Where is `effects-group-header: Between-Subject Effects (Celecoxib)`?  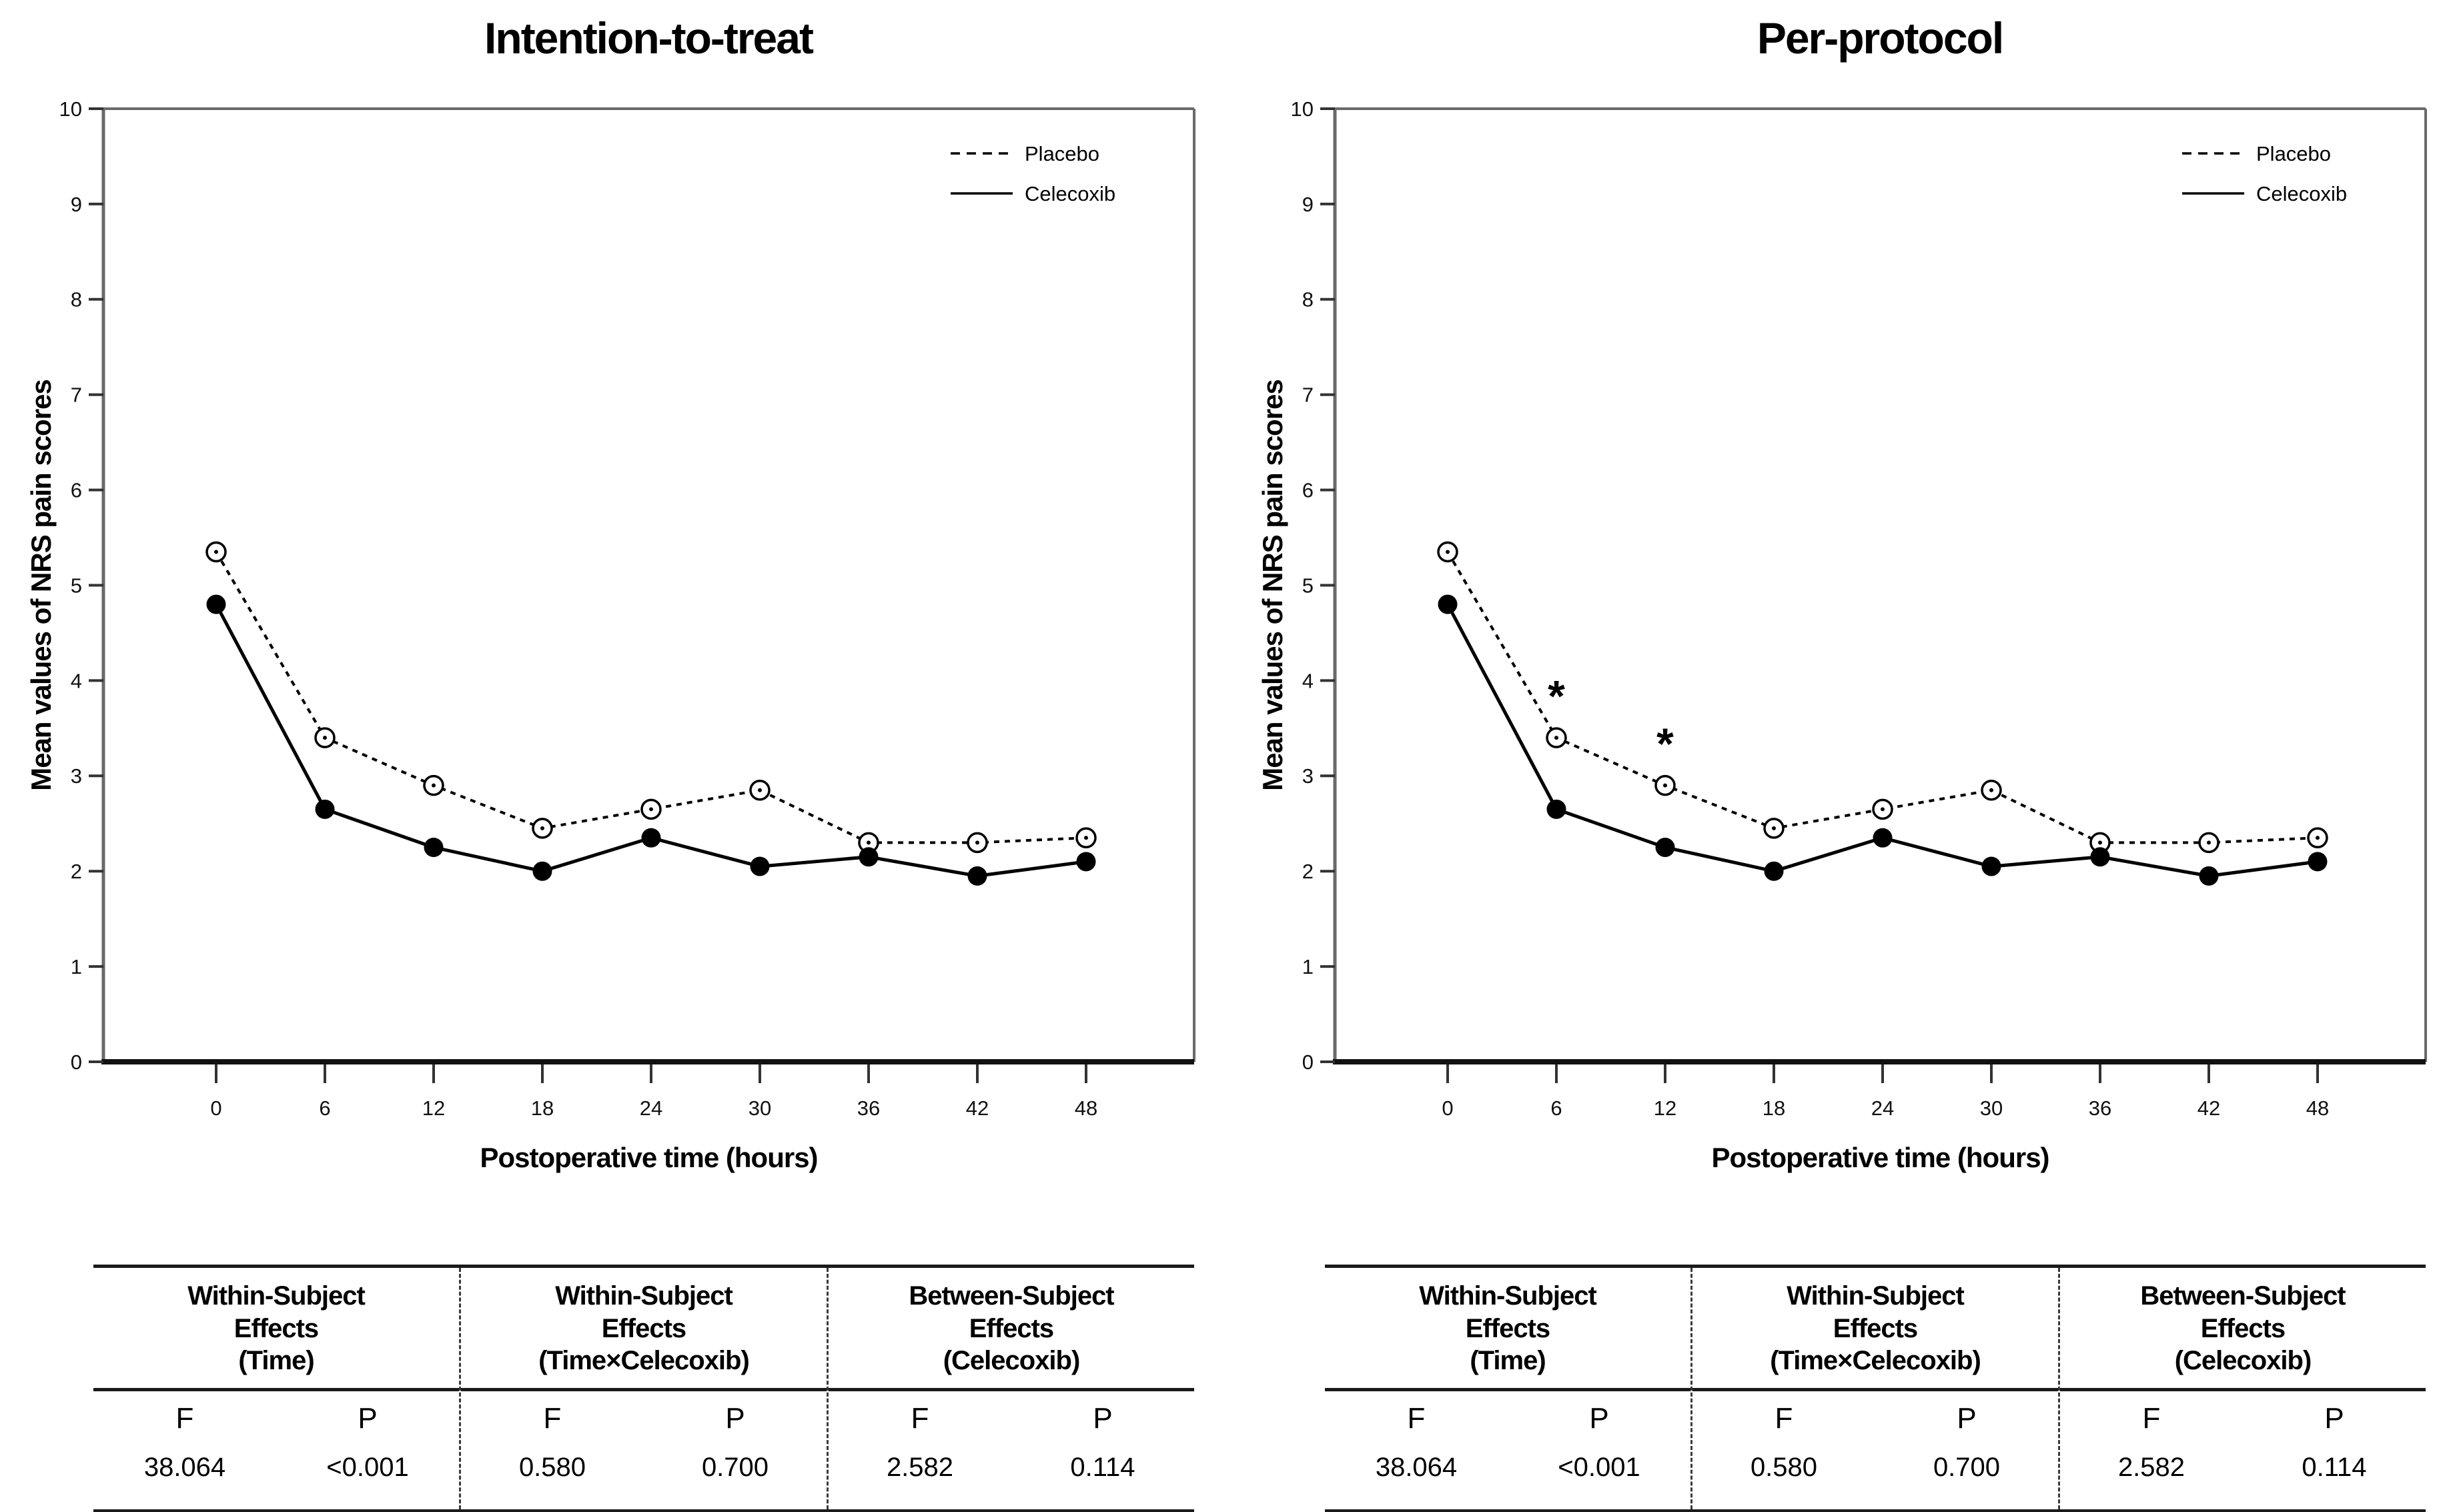 effects-group-header: Between-Subject Effects (Celecoxib) is located at coordinates (2243, 1329).